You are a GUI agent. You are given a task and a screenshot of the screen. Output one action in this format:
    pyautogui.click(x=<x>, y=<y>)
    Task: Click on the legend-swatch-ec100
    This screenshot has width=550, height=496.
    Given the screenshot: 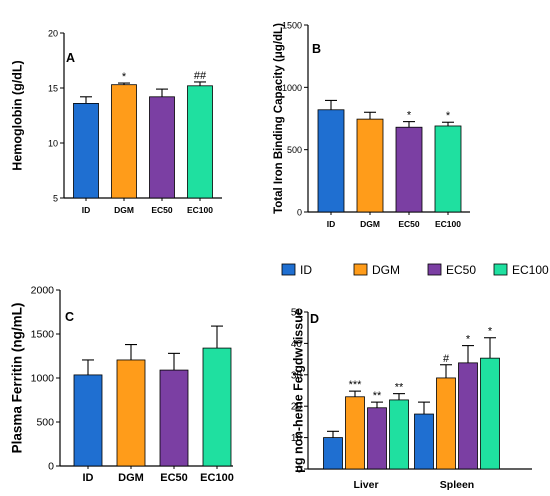 What is the action you would take?
    pyautogui.click(x=500, y=269)
    